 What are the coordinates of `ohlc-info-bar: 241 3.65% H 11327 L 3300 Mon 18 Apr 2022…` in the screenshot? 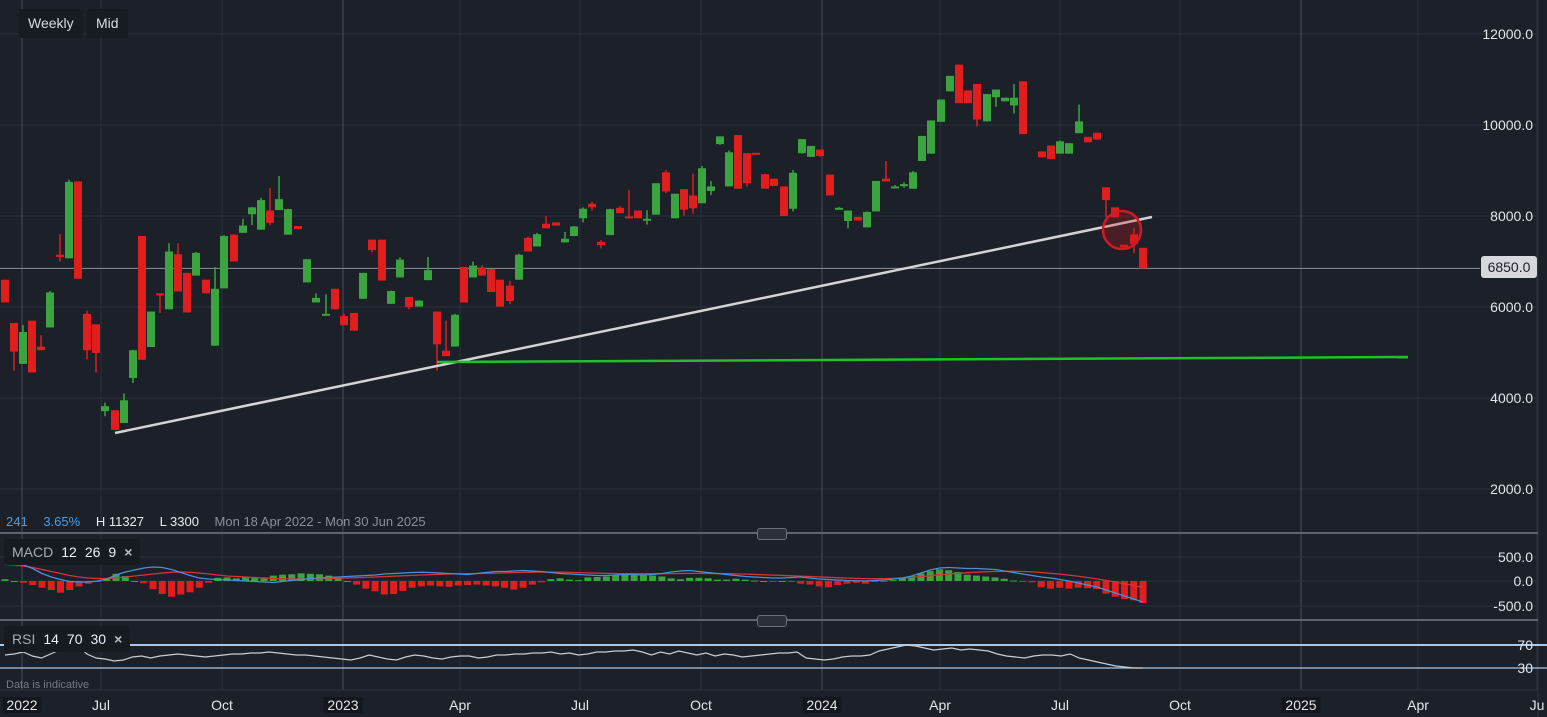 It's located at (222, 521).